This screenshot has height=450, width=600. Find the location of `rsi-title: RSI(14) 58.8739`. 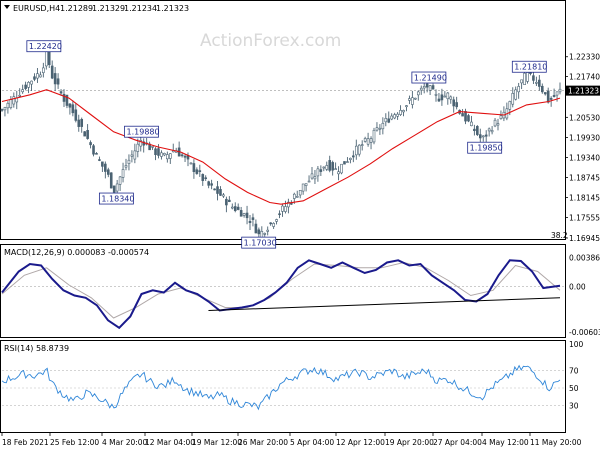

rsi-title: RSI(14) 58.8739 is located at coordinates (36, 348).